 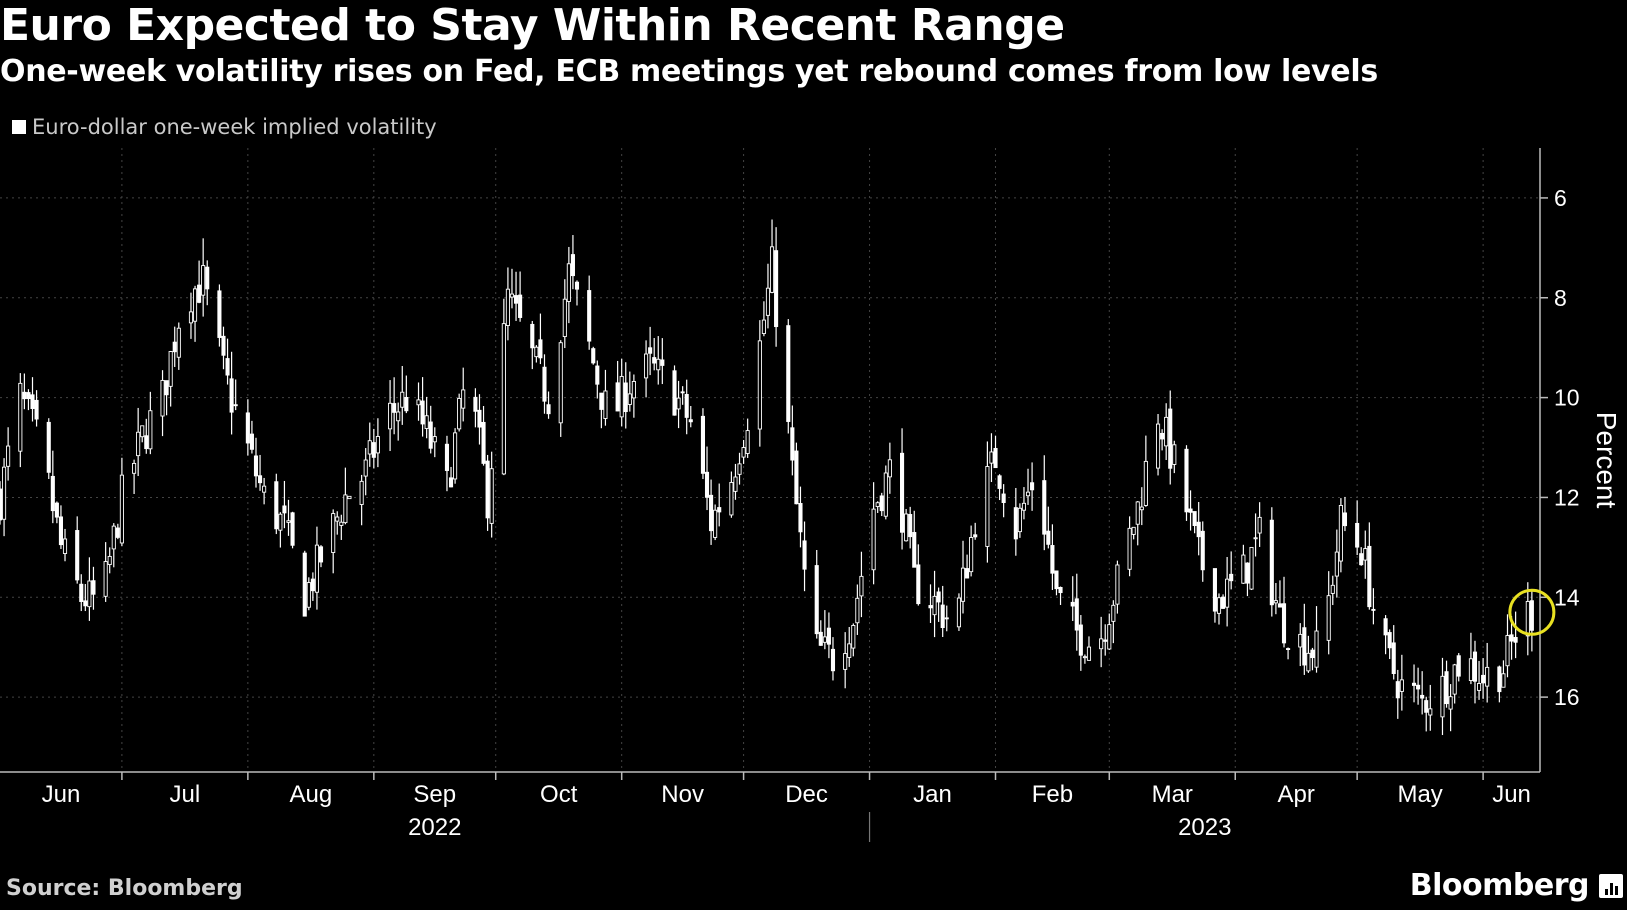 I want to click on y-tick-label: 12, so click(x=1567, y=497).